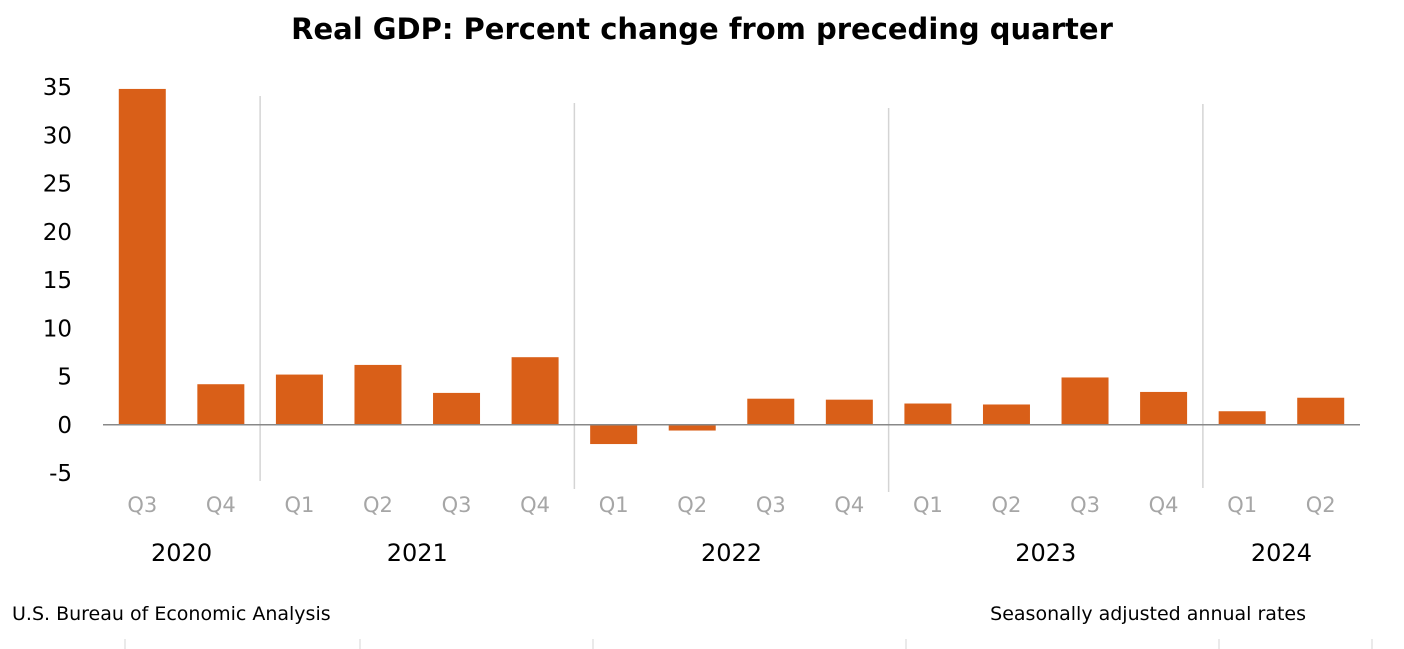 Image resolution: width=1404 pixels, height=649 pixels. What do you see at coordinates (171, 614) in the screenshot?
I see `source-note: U.S. Bureau of Economic Analysis` at bounding box center [171, 614].